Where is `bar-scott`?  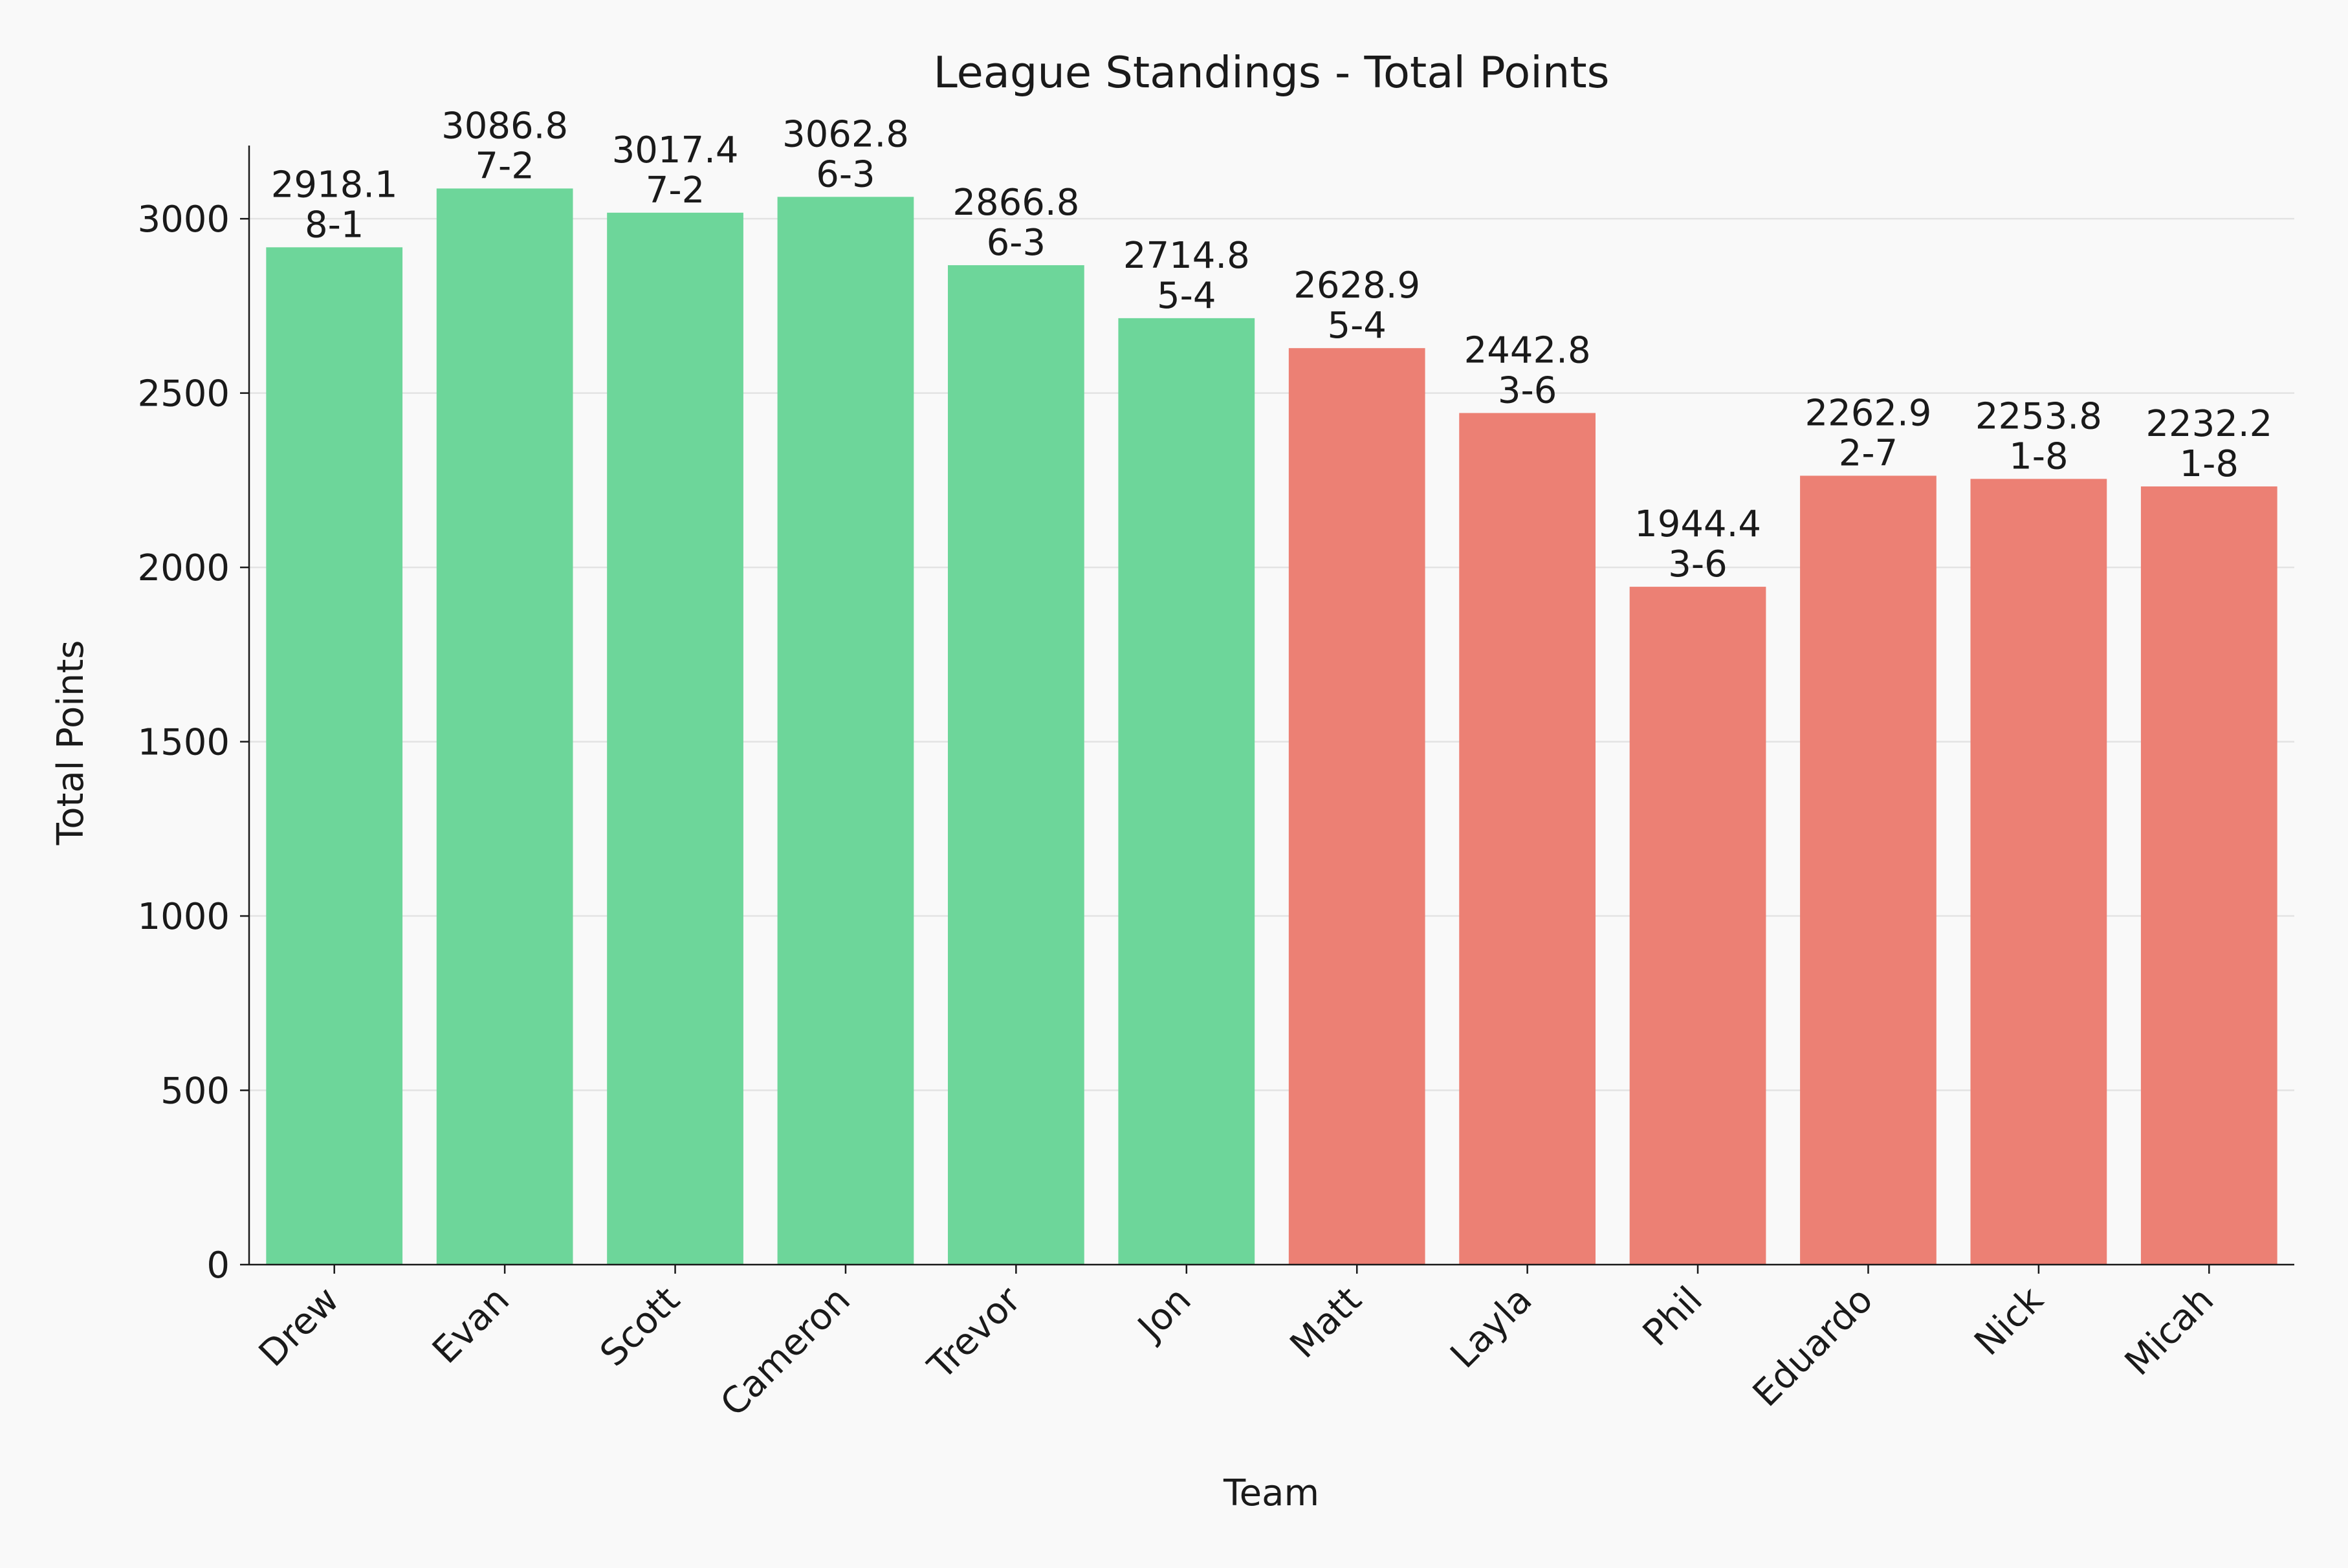 bar-scott is located at coordinates (675, 738).